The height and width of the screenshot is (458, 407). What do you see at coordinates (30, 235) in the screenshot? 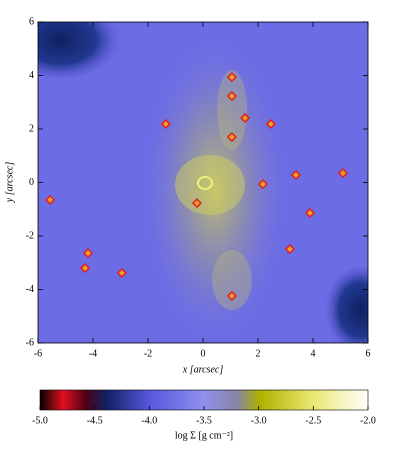
I see `y-tick-label: -2` at bounding box center [30, 235].